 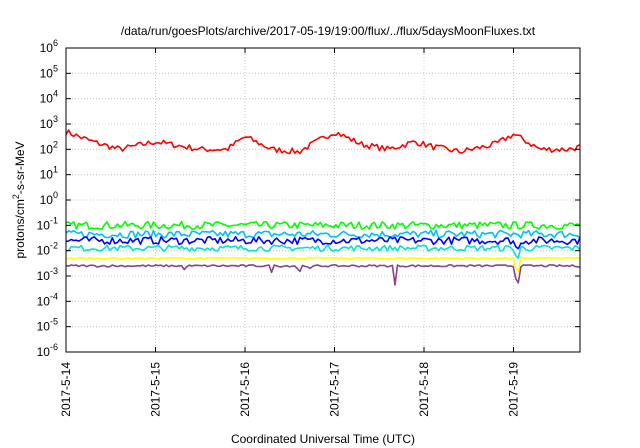 What do you see at coordinates (335, 389) in the screenshot?
I see `x-tick-label: 2017-5-17` at bounding box center [335, 389].